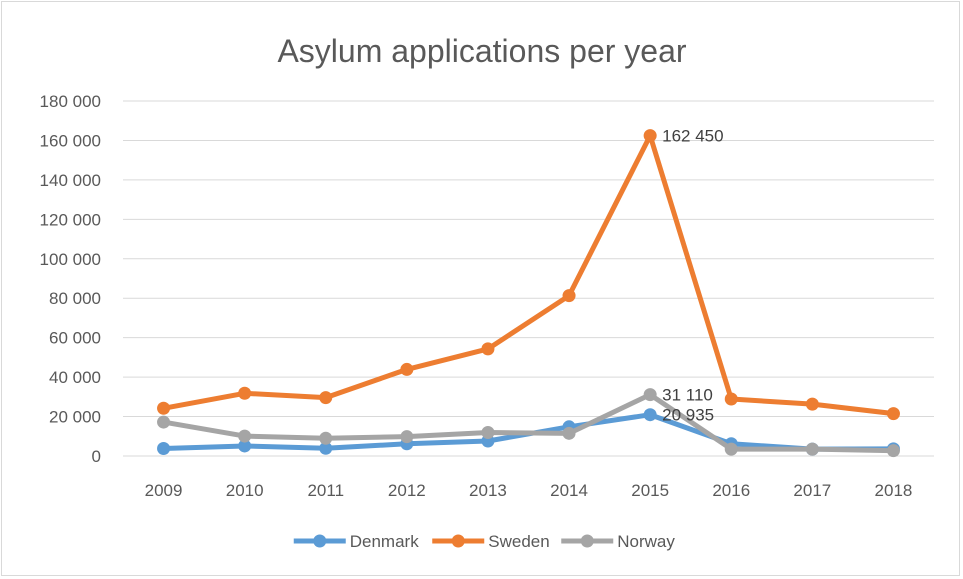 Image resolution: width=963 pixels, height=579 pixels. Describe the element at coordinates (812, 490) in the screenshot. I see `x-tick-label: 2017` at that location.